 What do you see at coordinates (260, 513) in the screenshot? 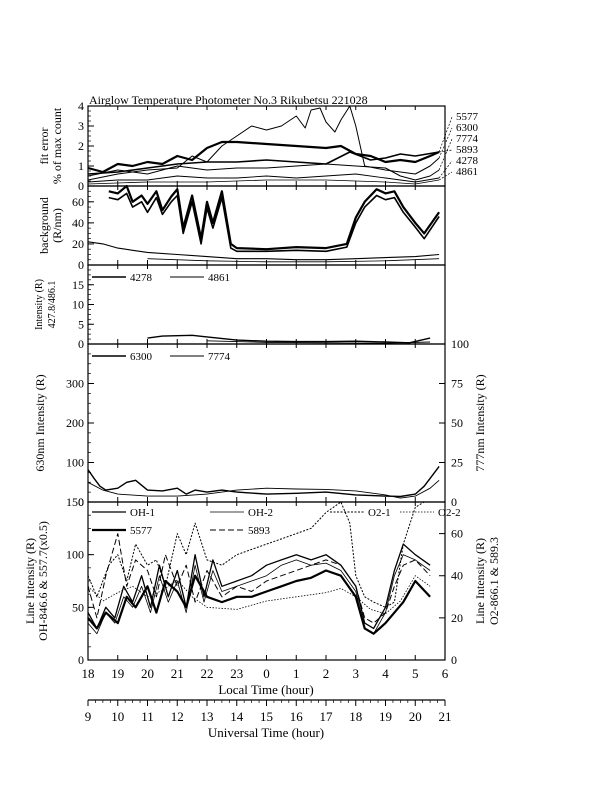
I see `legend-label: OH-2` at bounding box center [260, 513].